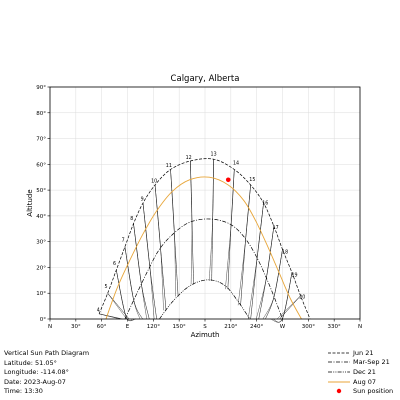  Describe the element at coordinates (41, 243) in the screenshot. I see `y-tick-label: 30°` at that location.